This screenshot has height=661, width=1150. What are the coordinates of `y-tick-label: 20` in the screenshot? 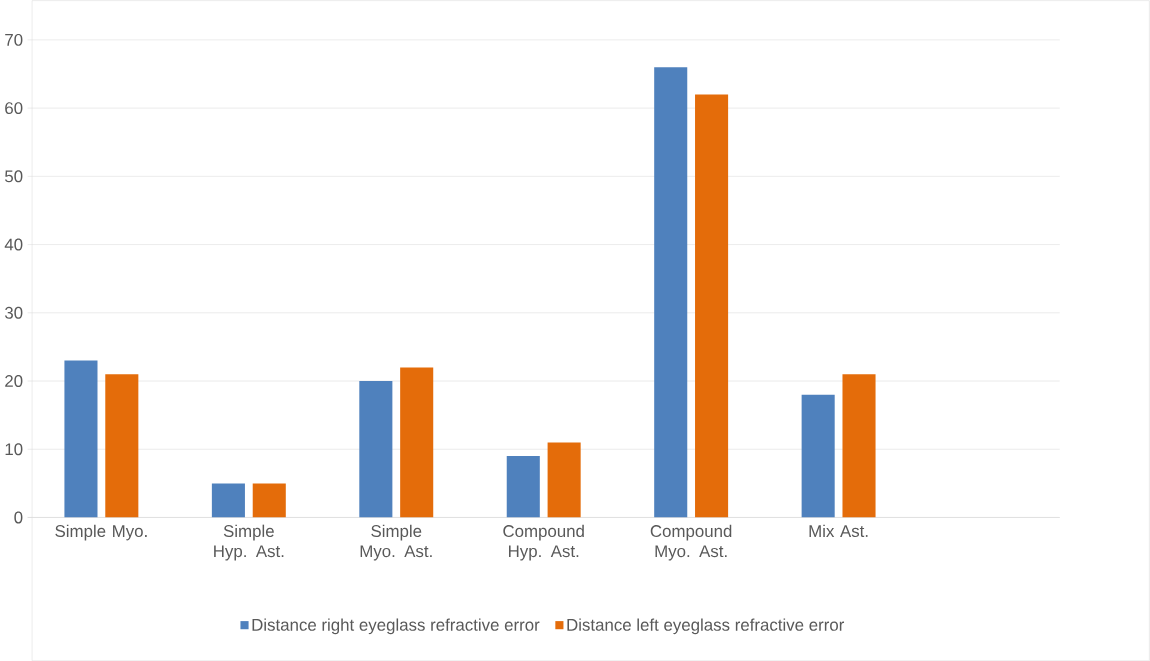 It's located at (14, 380).